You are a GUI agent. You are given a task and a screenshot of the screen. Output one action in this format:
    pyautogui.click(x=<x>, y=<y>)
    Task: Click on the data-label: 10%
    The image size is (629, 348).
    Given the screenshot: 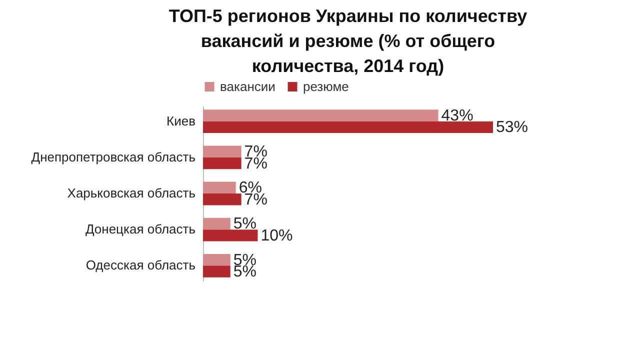 What is the action you would take?
    pyautogui.click(x=276, y=235)
    